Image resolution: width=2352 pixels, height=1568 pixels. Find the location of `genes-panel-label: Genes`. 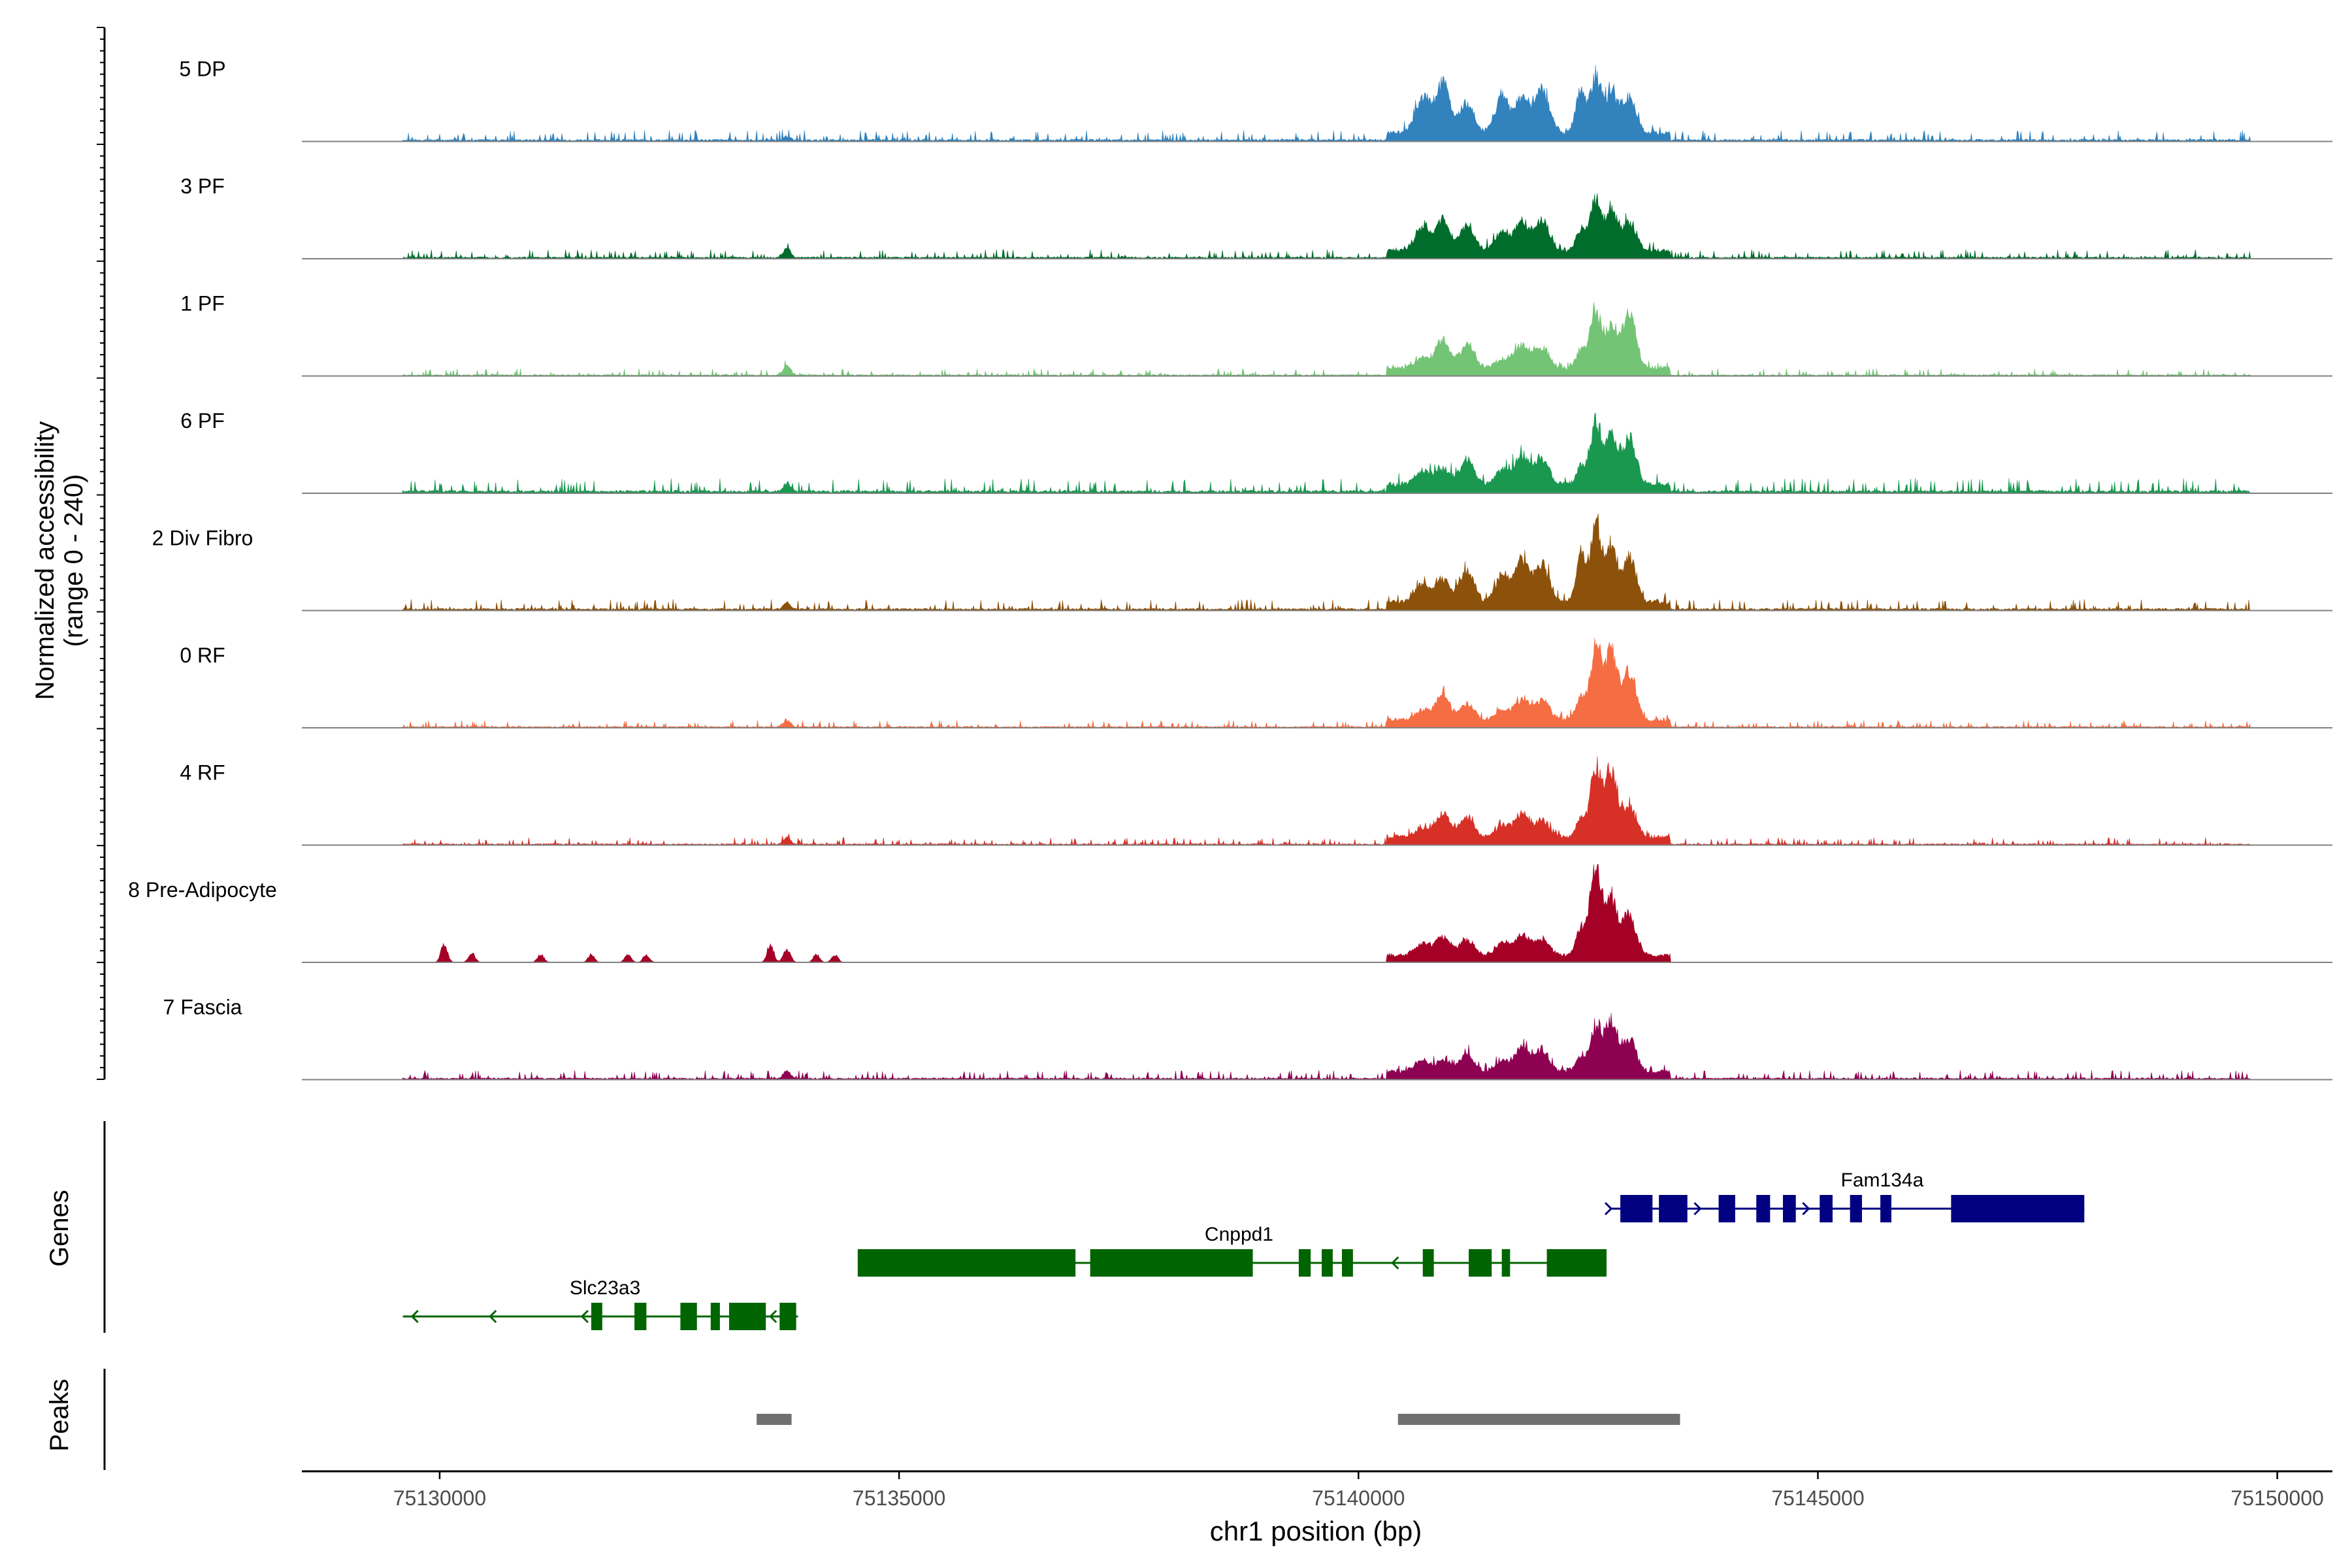

genes-panel-label: Genes is located at coordinates (59, 1228).